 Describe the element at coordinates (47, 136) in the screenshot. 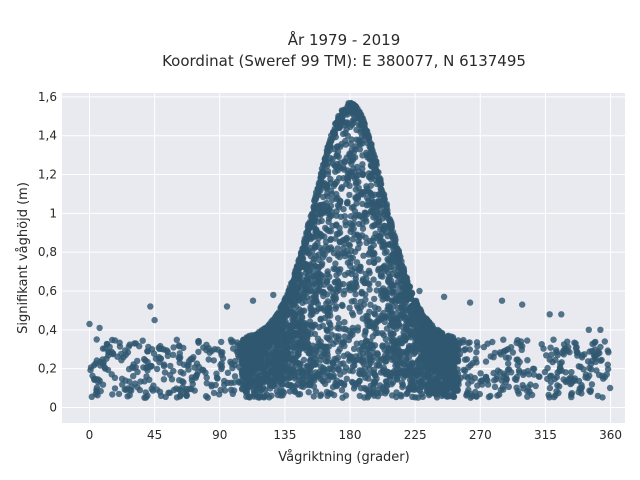

I see `y-tick-label: 1,4` at that location.